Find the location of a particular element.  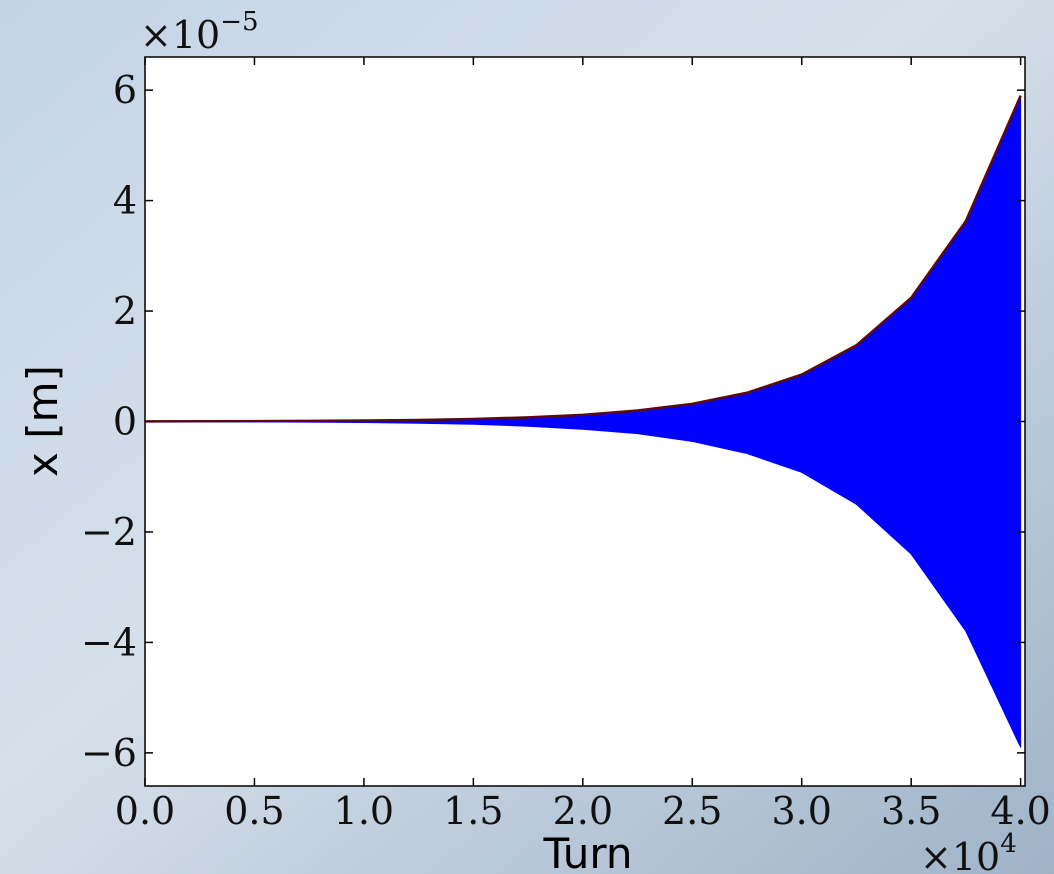

y-offset-base: ×10 is located at coordinates (180, 35).